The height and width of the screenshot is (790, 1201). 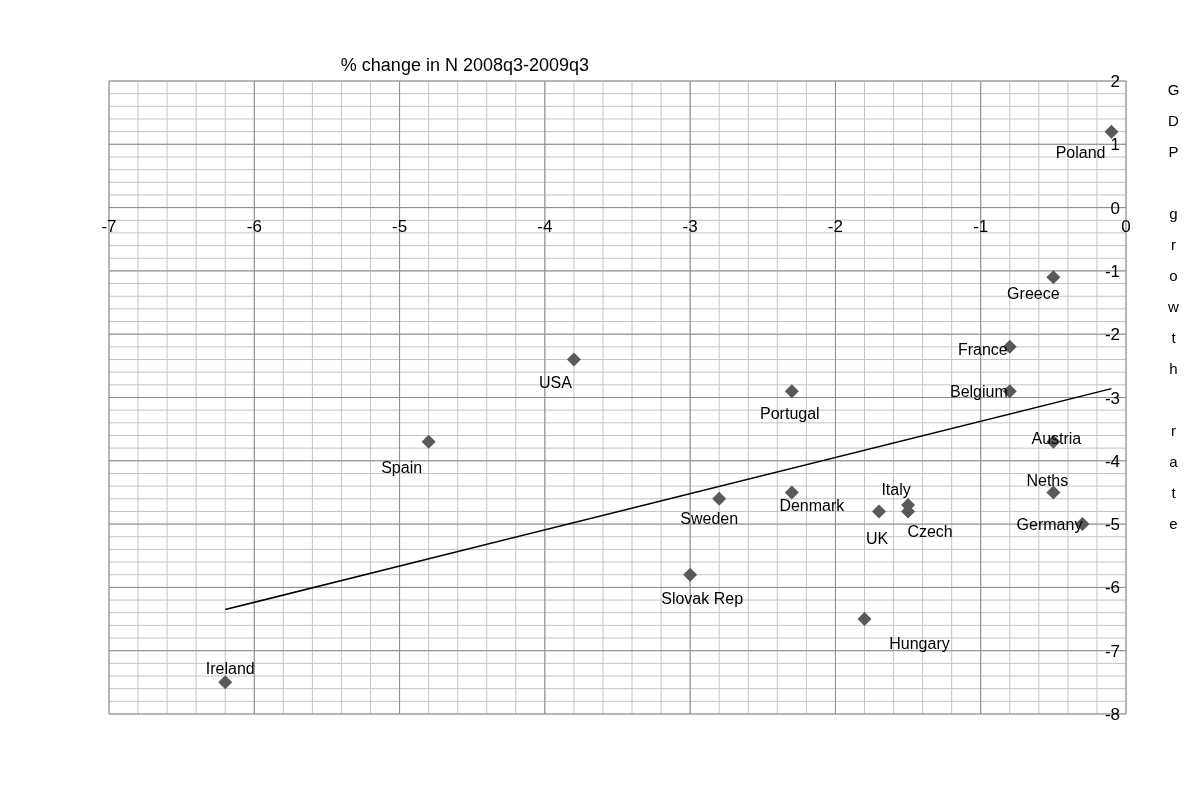 I want to click on y-tick-label: -2, so click(x=1112, y=335).